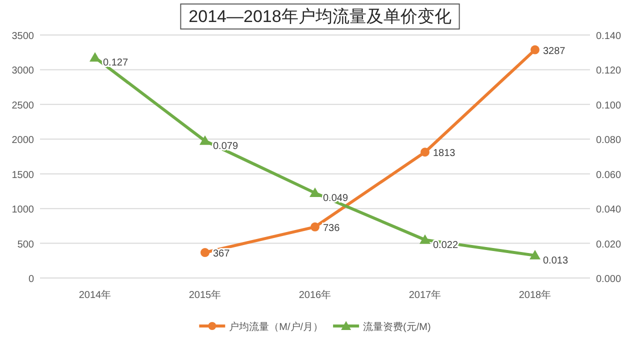  What do you see at coordinates (609, 175) in the screenshot?
I see `y2-tick-label: 0.060` at bounding box center [609, 175].